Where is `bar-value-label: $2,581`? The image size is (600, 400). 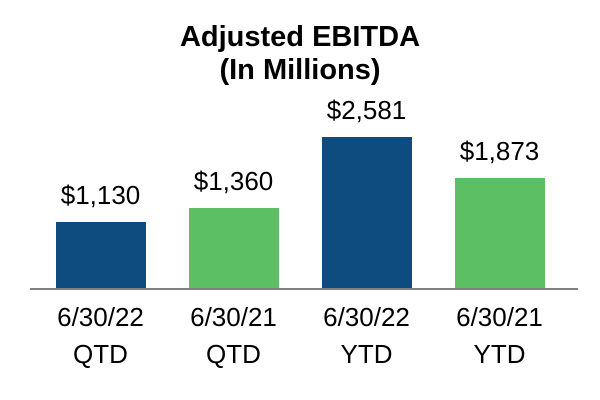 bar-value-label: $2,581 is located at coordinates (366, 110).